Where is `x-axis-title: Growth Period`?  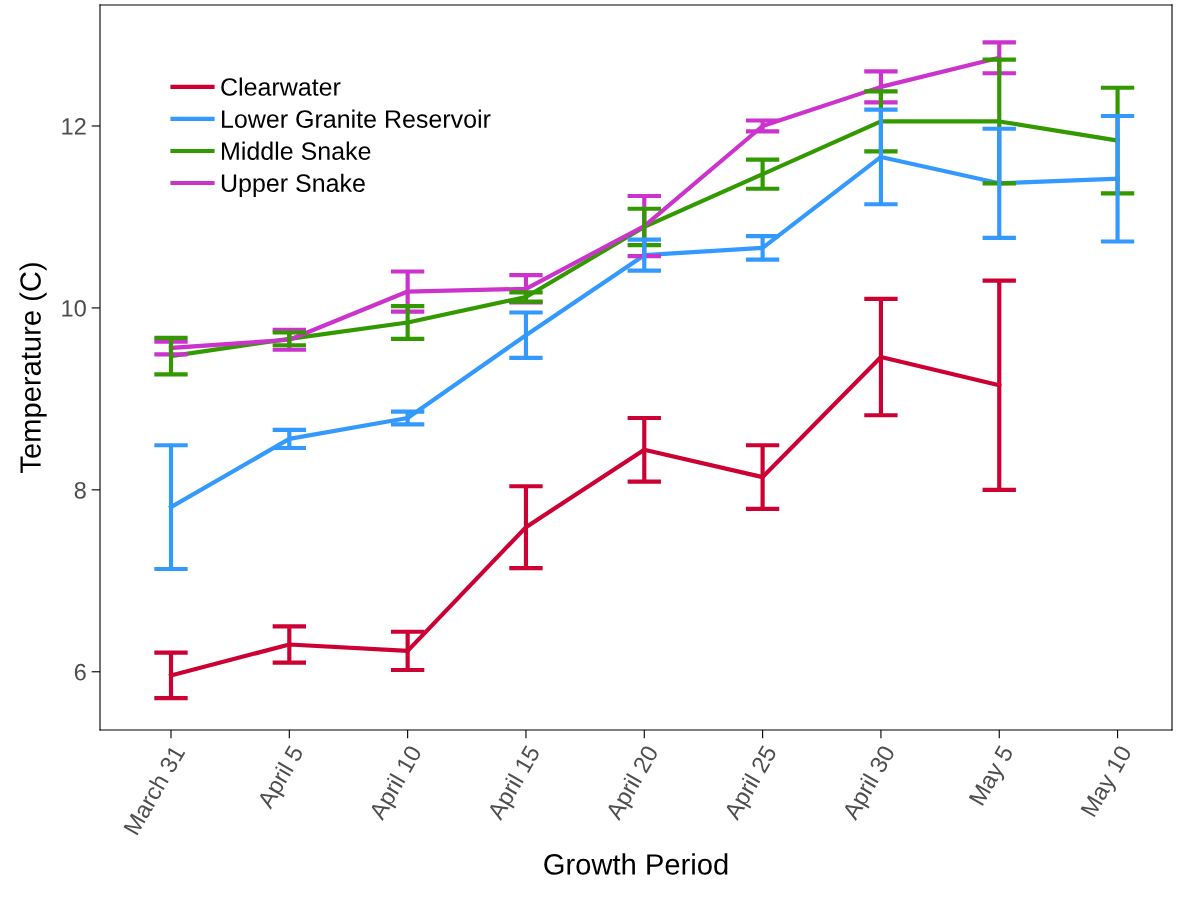 x-axis-title: Growth Period is located at coordinates (636, 864).